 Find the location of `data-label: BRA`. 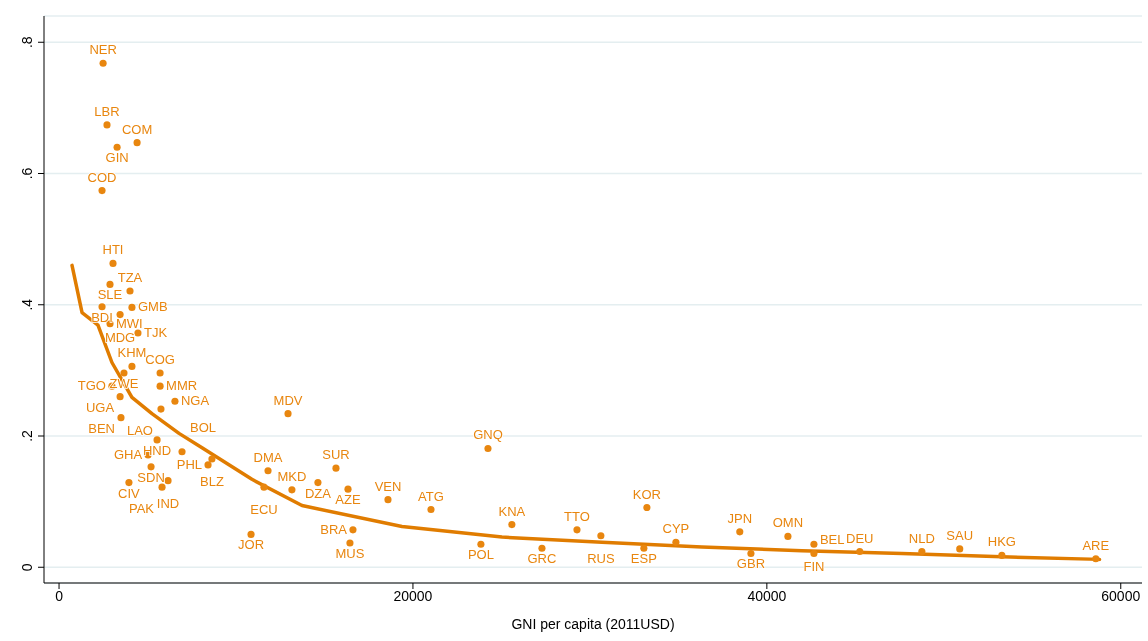

data-label: BRA is located at coordinates (334, 529).